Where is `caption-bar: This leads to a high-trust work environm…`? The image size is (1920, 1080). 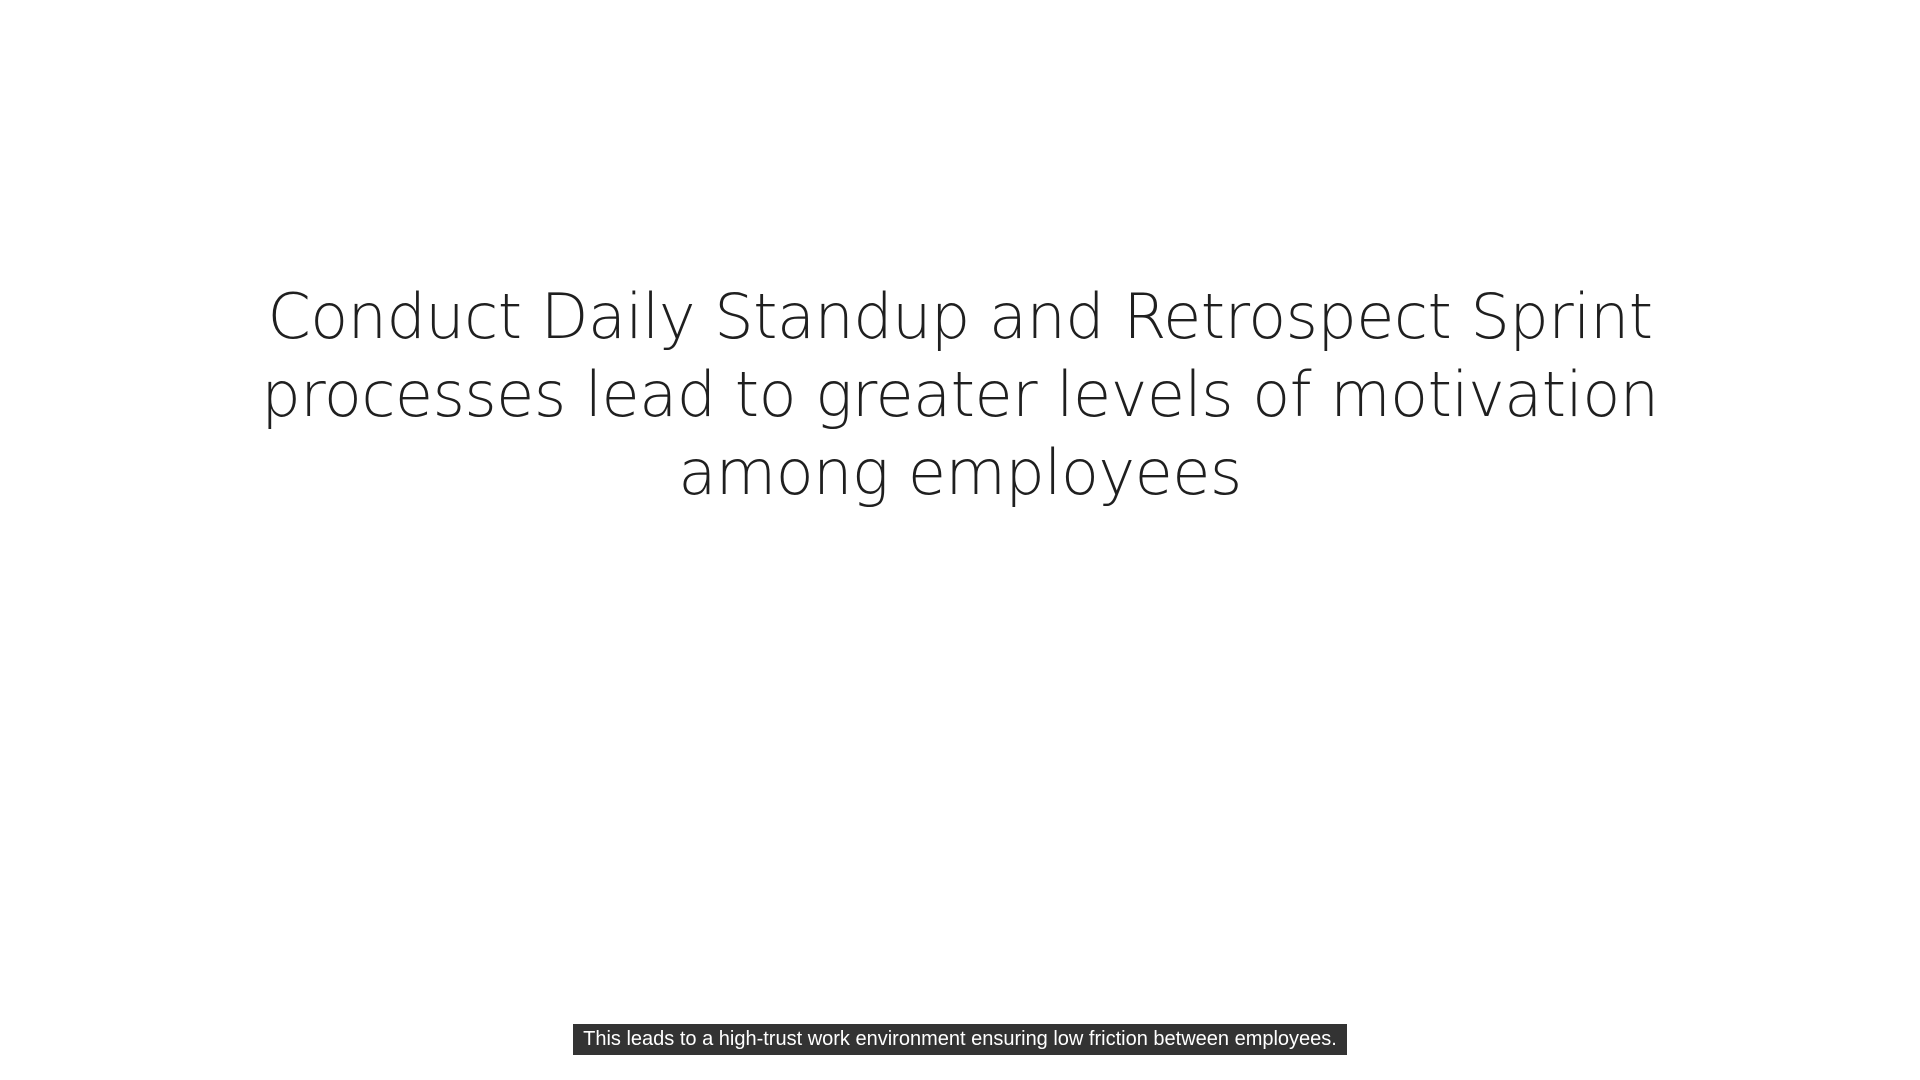 caption-bar: This leads to a high-trust work environm… is located at coordinates (960, 1039).